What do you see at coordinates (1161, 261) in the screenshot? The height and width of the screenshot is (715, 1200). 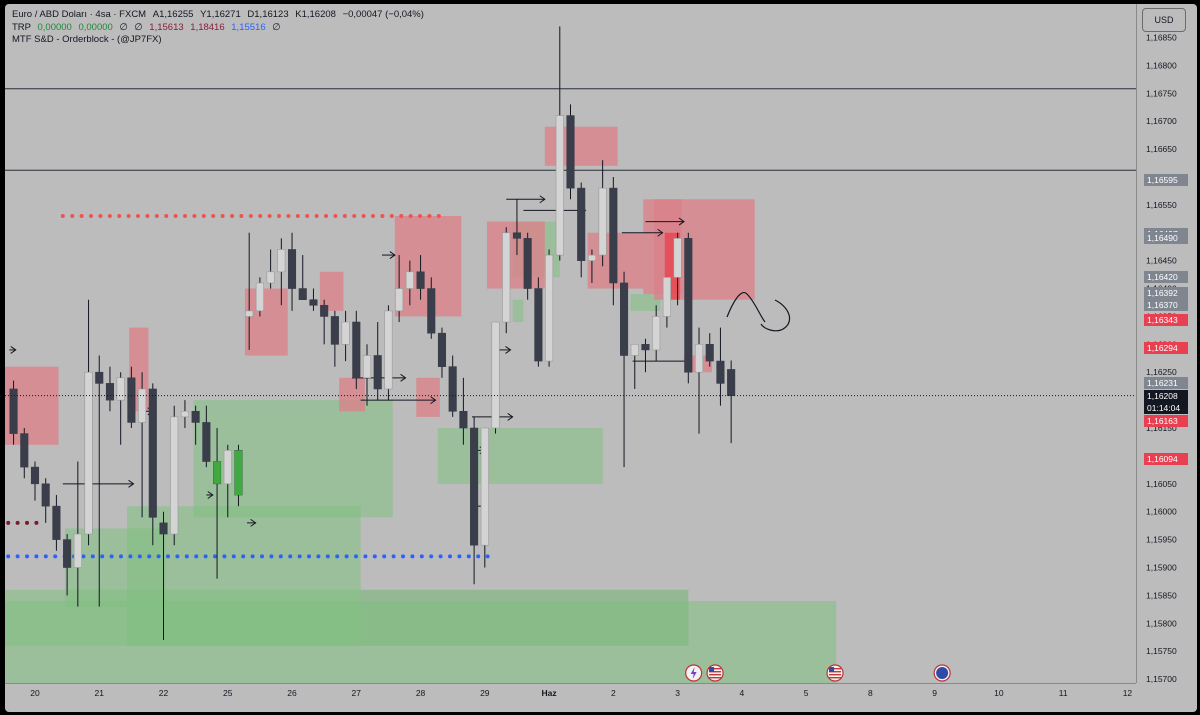 I see `price-tick-label: 1,16450` at bounding box center [1161, 261].